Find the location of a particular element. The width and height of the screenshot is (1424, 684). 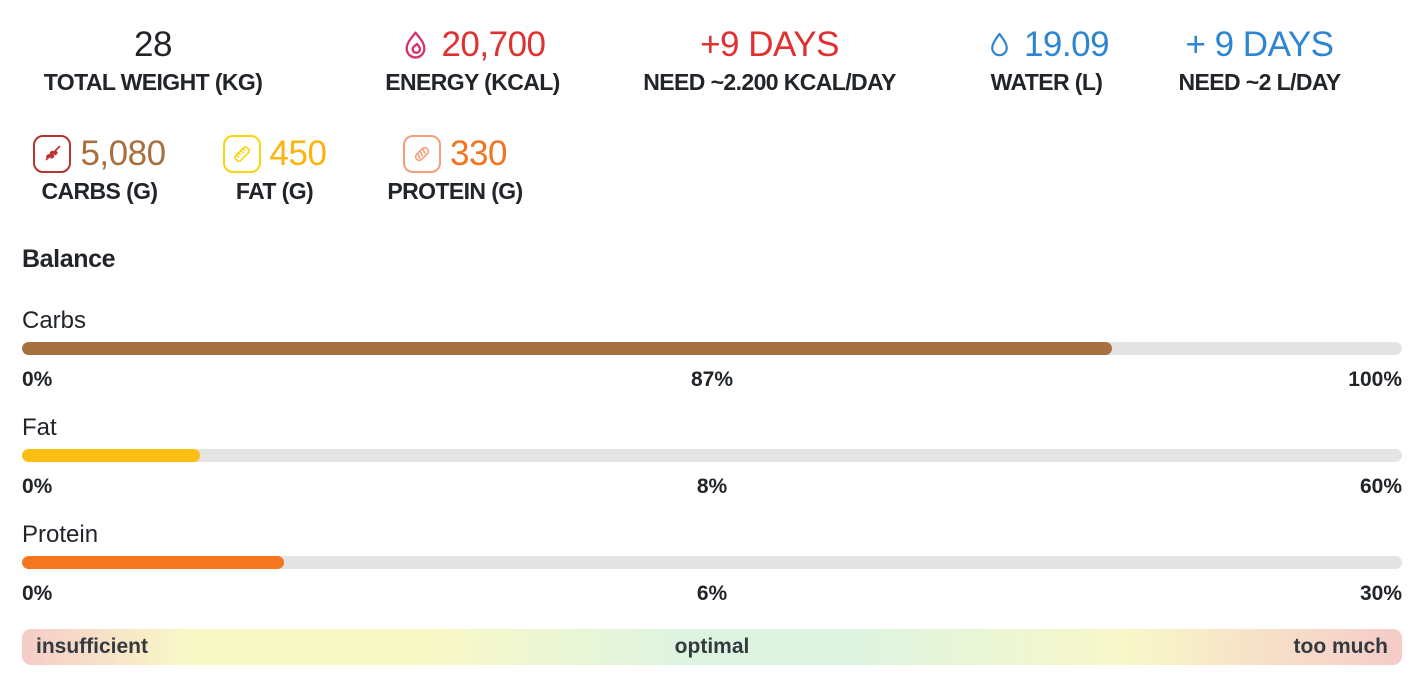

stat-water-days: + 9 DAYS NEED ~2 L/DAY is located at coordinates (1259, 60).